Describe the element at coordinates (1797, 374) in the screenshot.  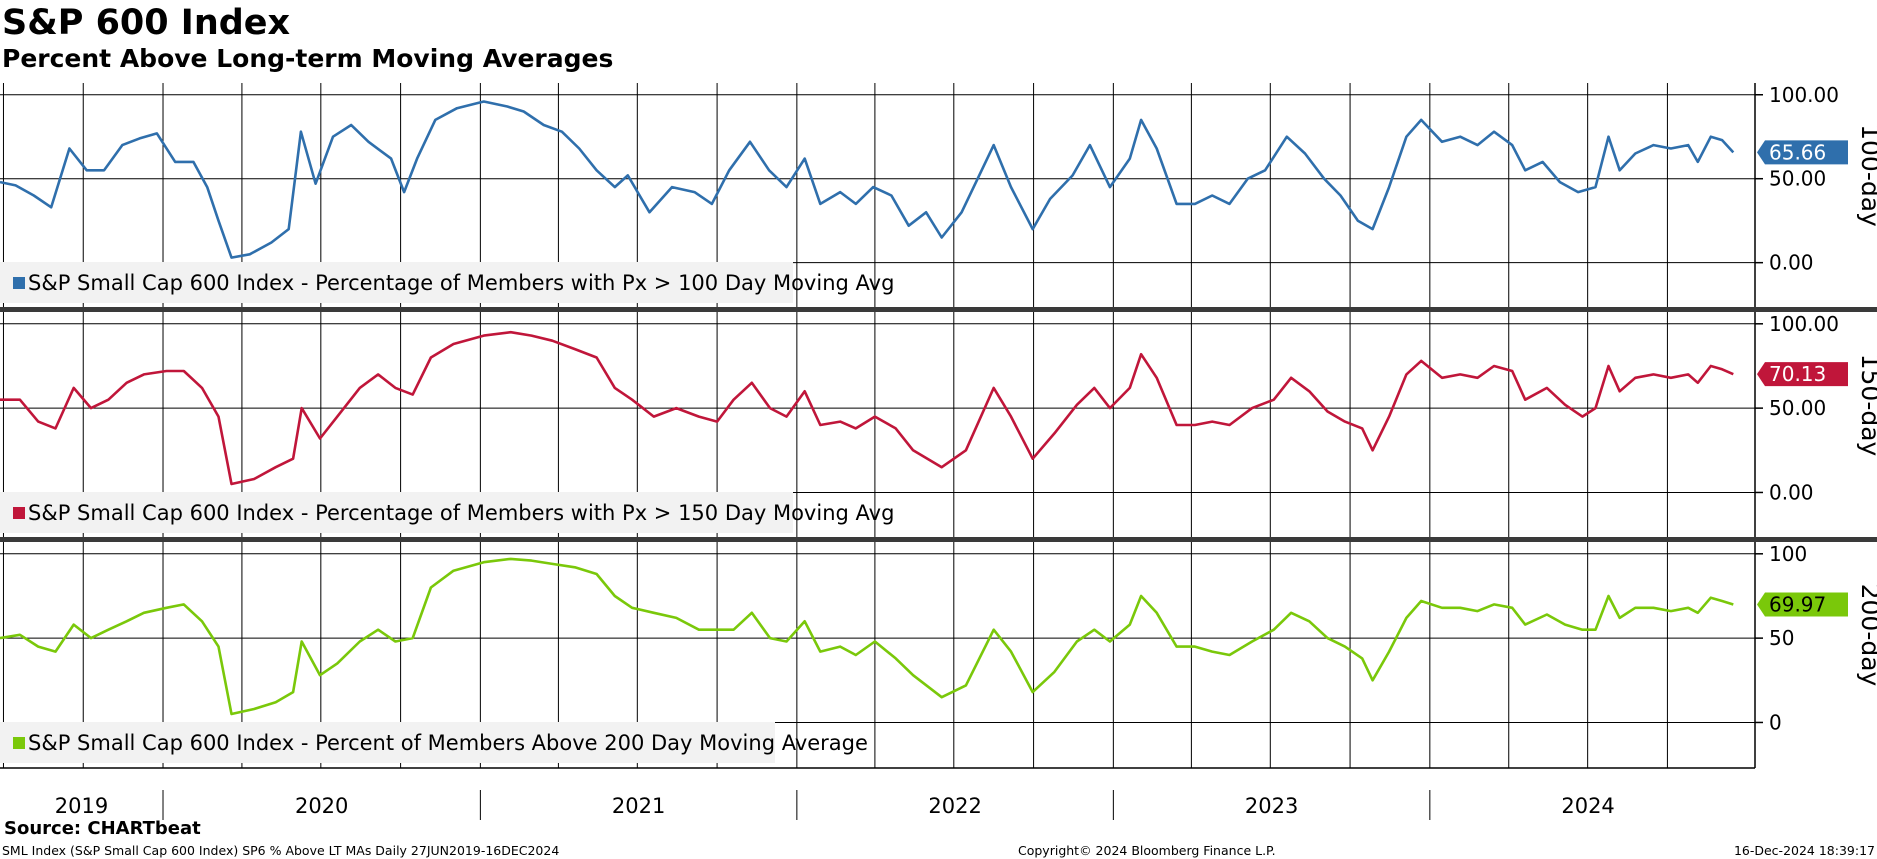
I see `last-value-label: 70.13` at that location.